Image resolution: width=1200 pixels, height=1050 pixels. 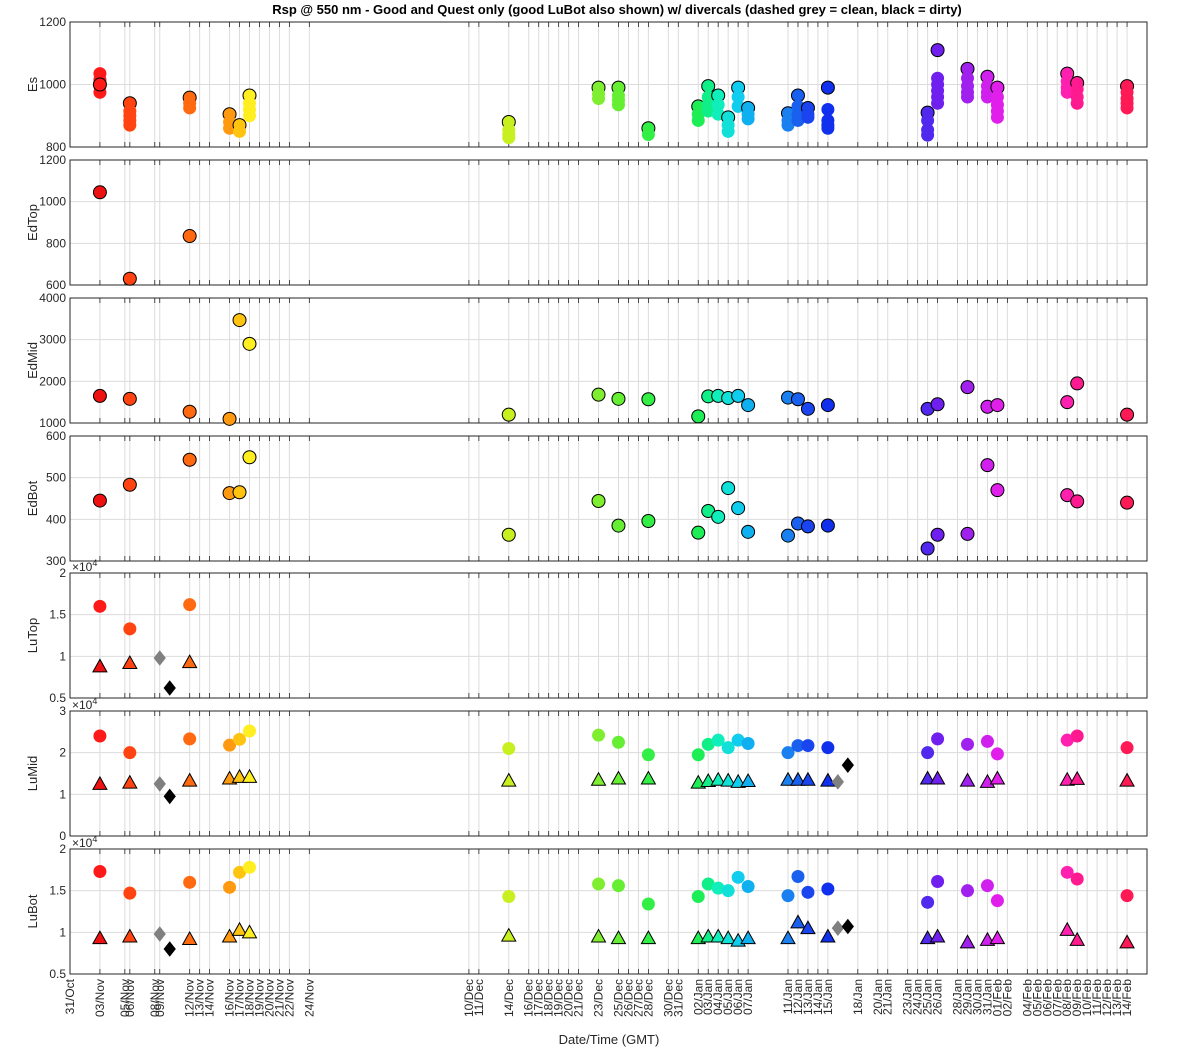 I want to click on x-tick-label: 16/Nov, so click(x=230, y=998).